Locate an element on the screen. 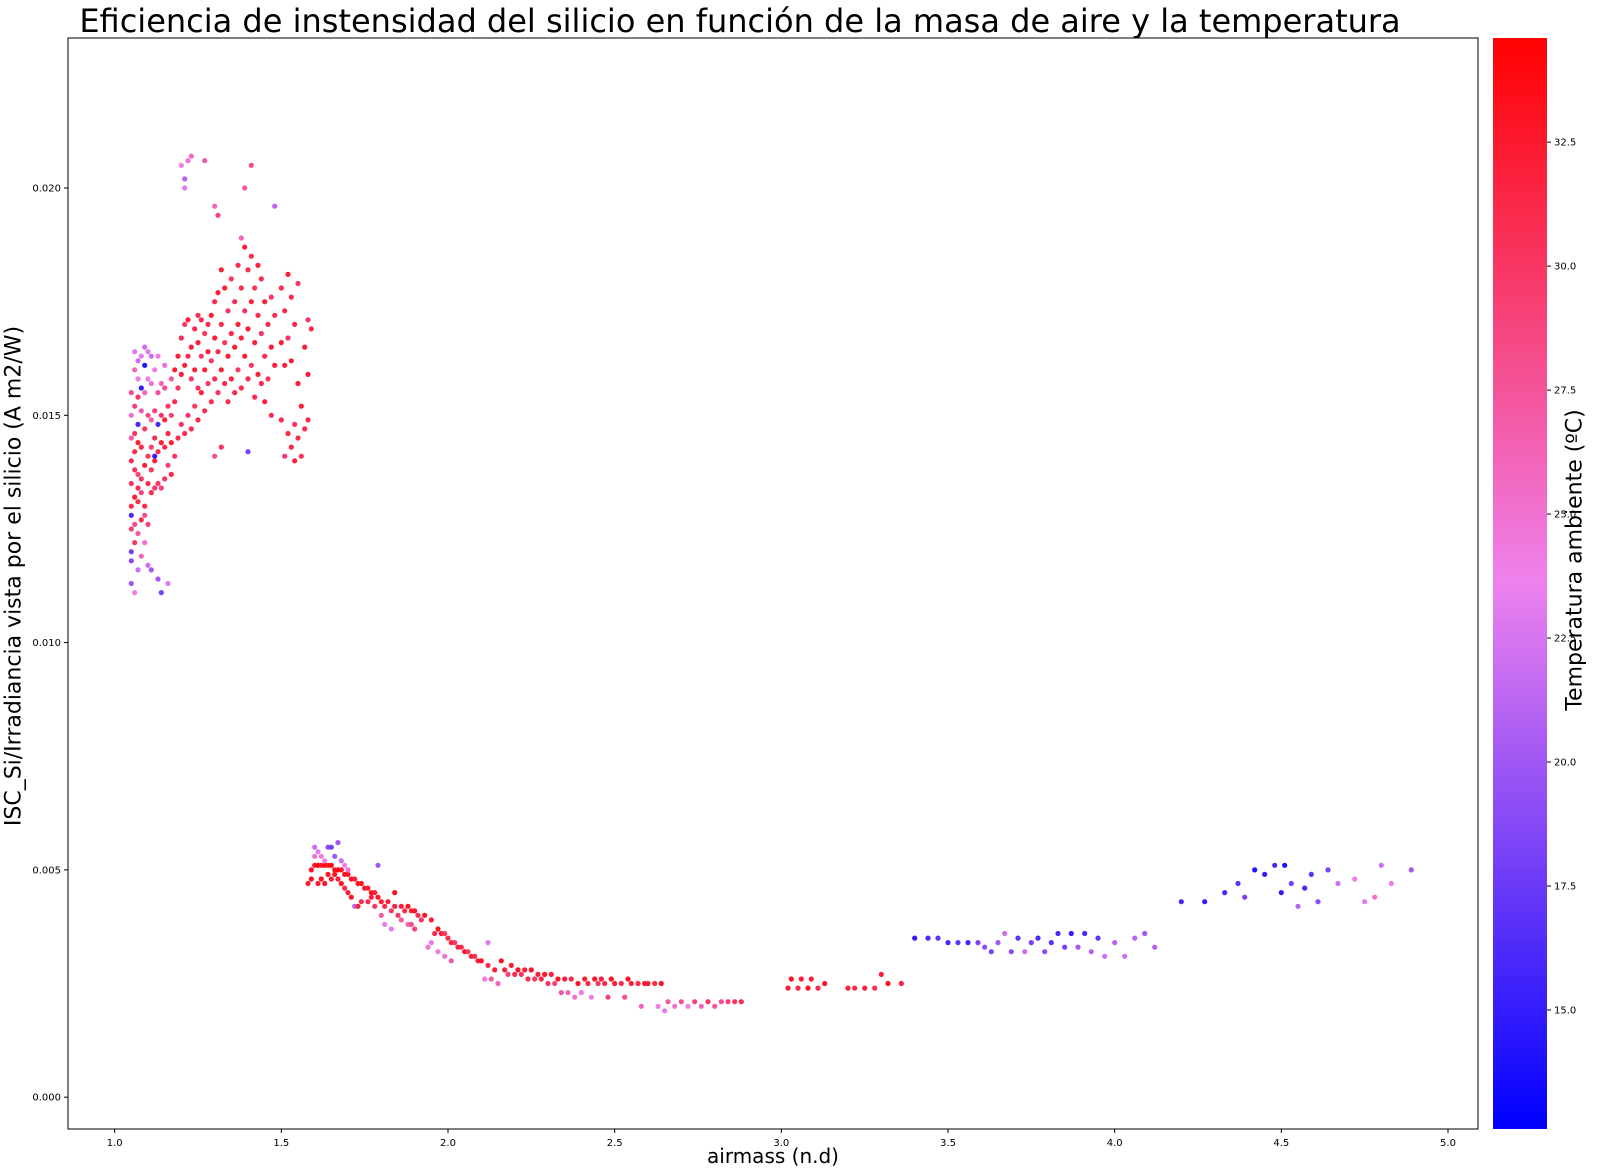  y-axis: 0.000 0.005 0.010 0.015 0.020 is located at coordinates (50, 644).